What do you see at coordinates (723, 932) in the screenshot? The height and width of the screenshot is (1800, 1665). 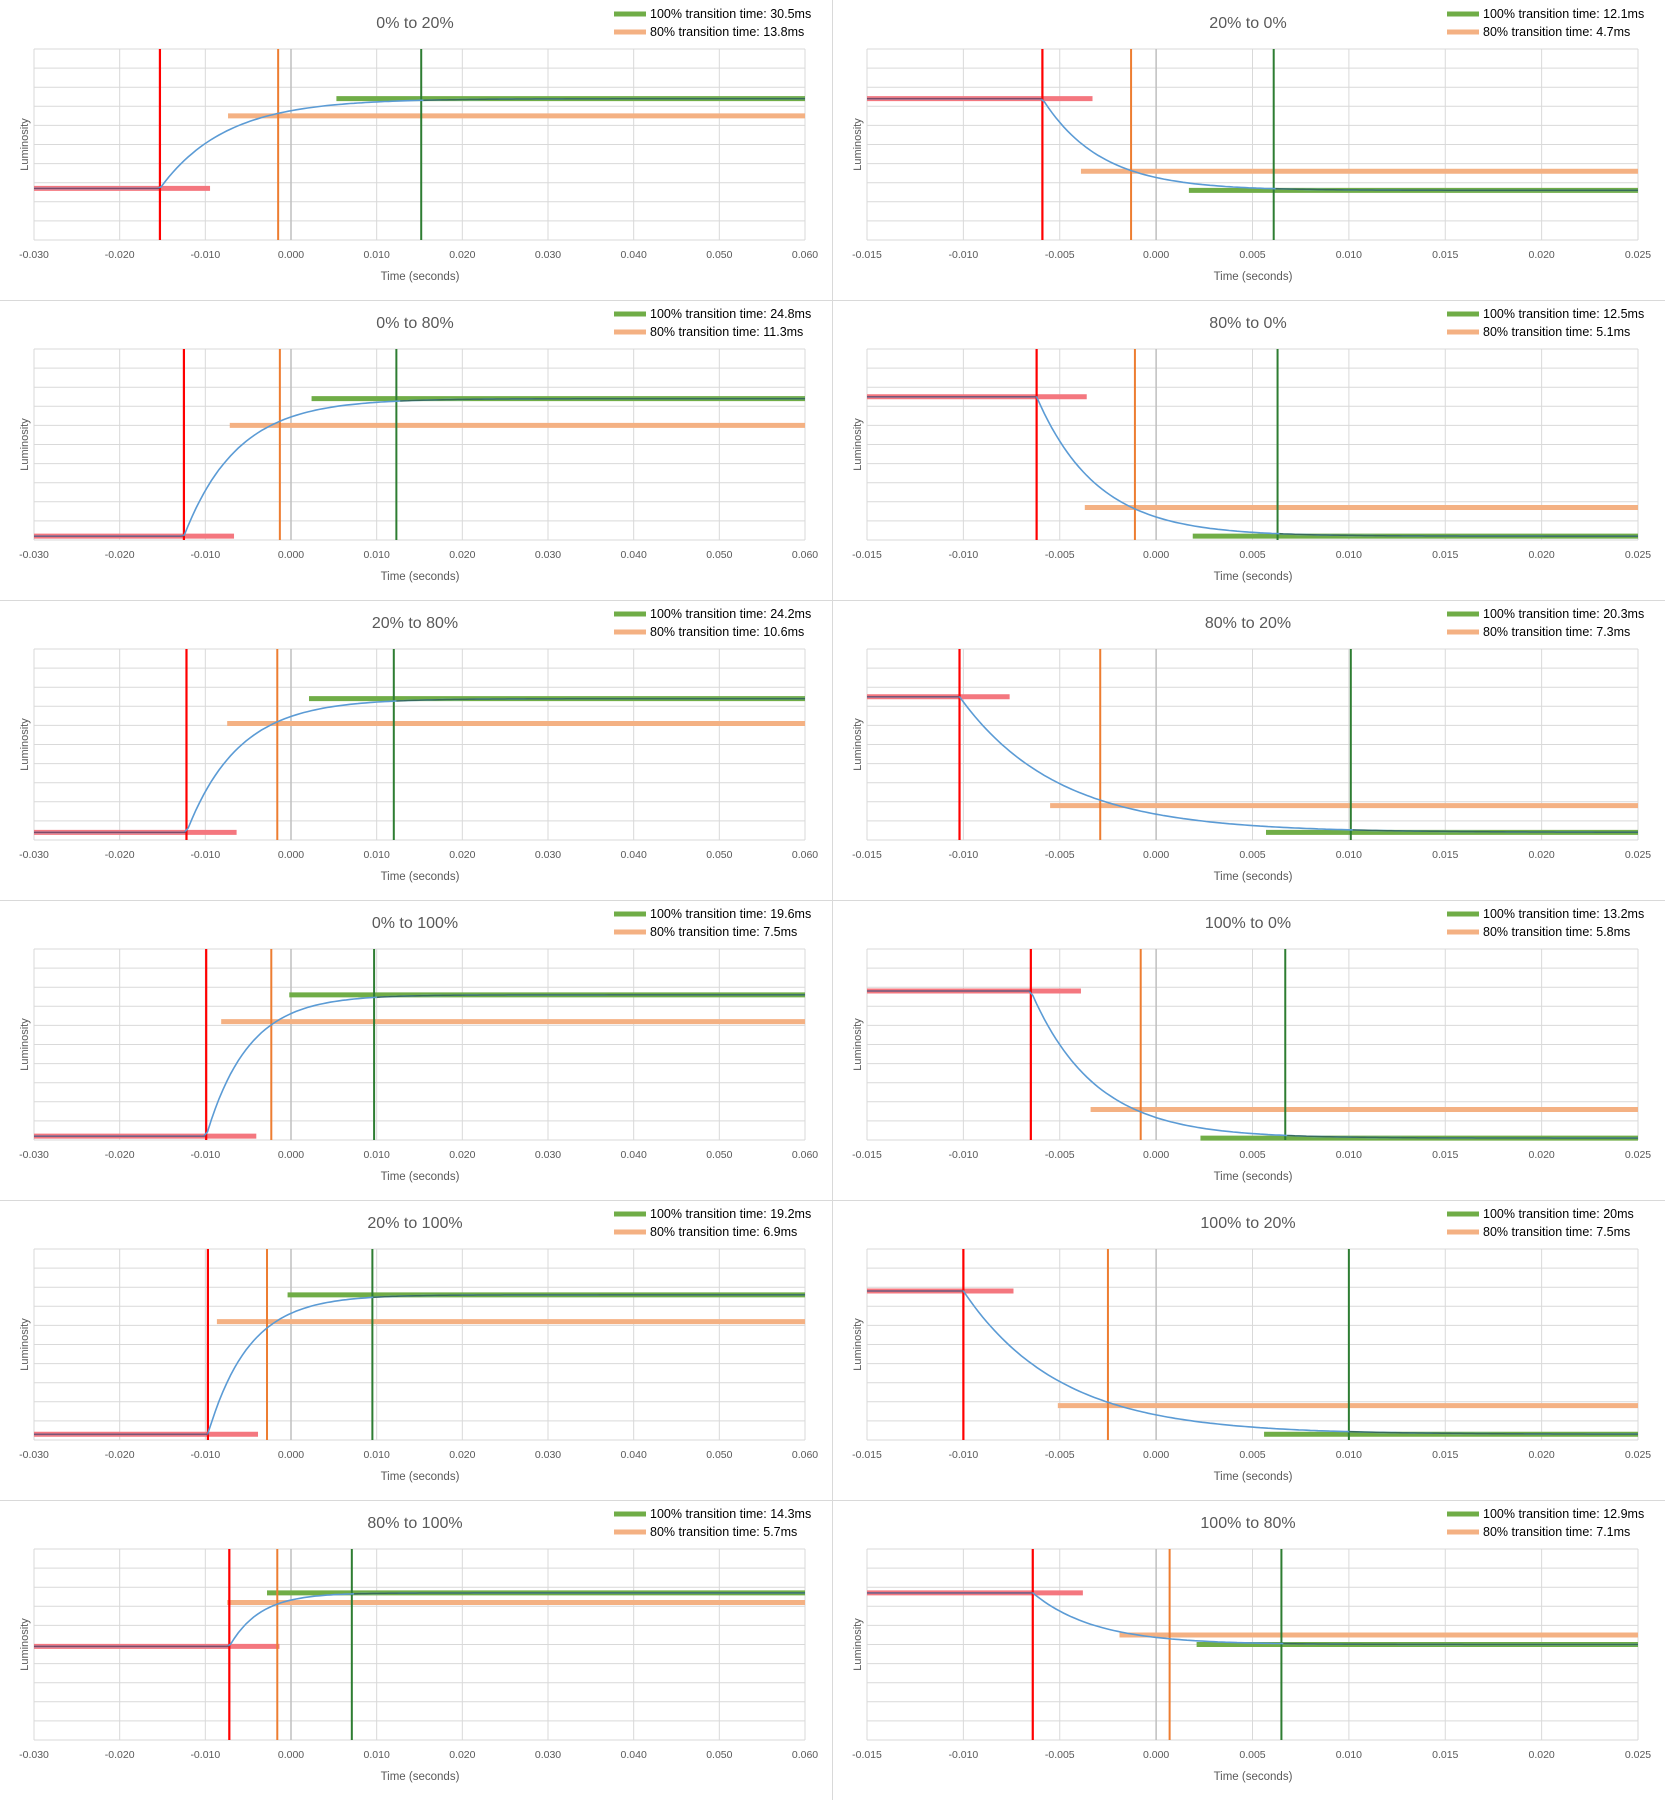 I see `legend-label: 80% transition time: 7.5ms` at bounding box center [723, 932].